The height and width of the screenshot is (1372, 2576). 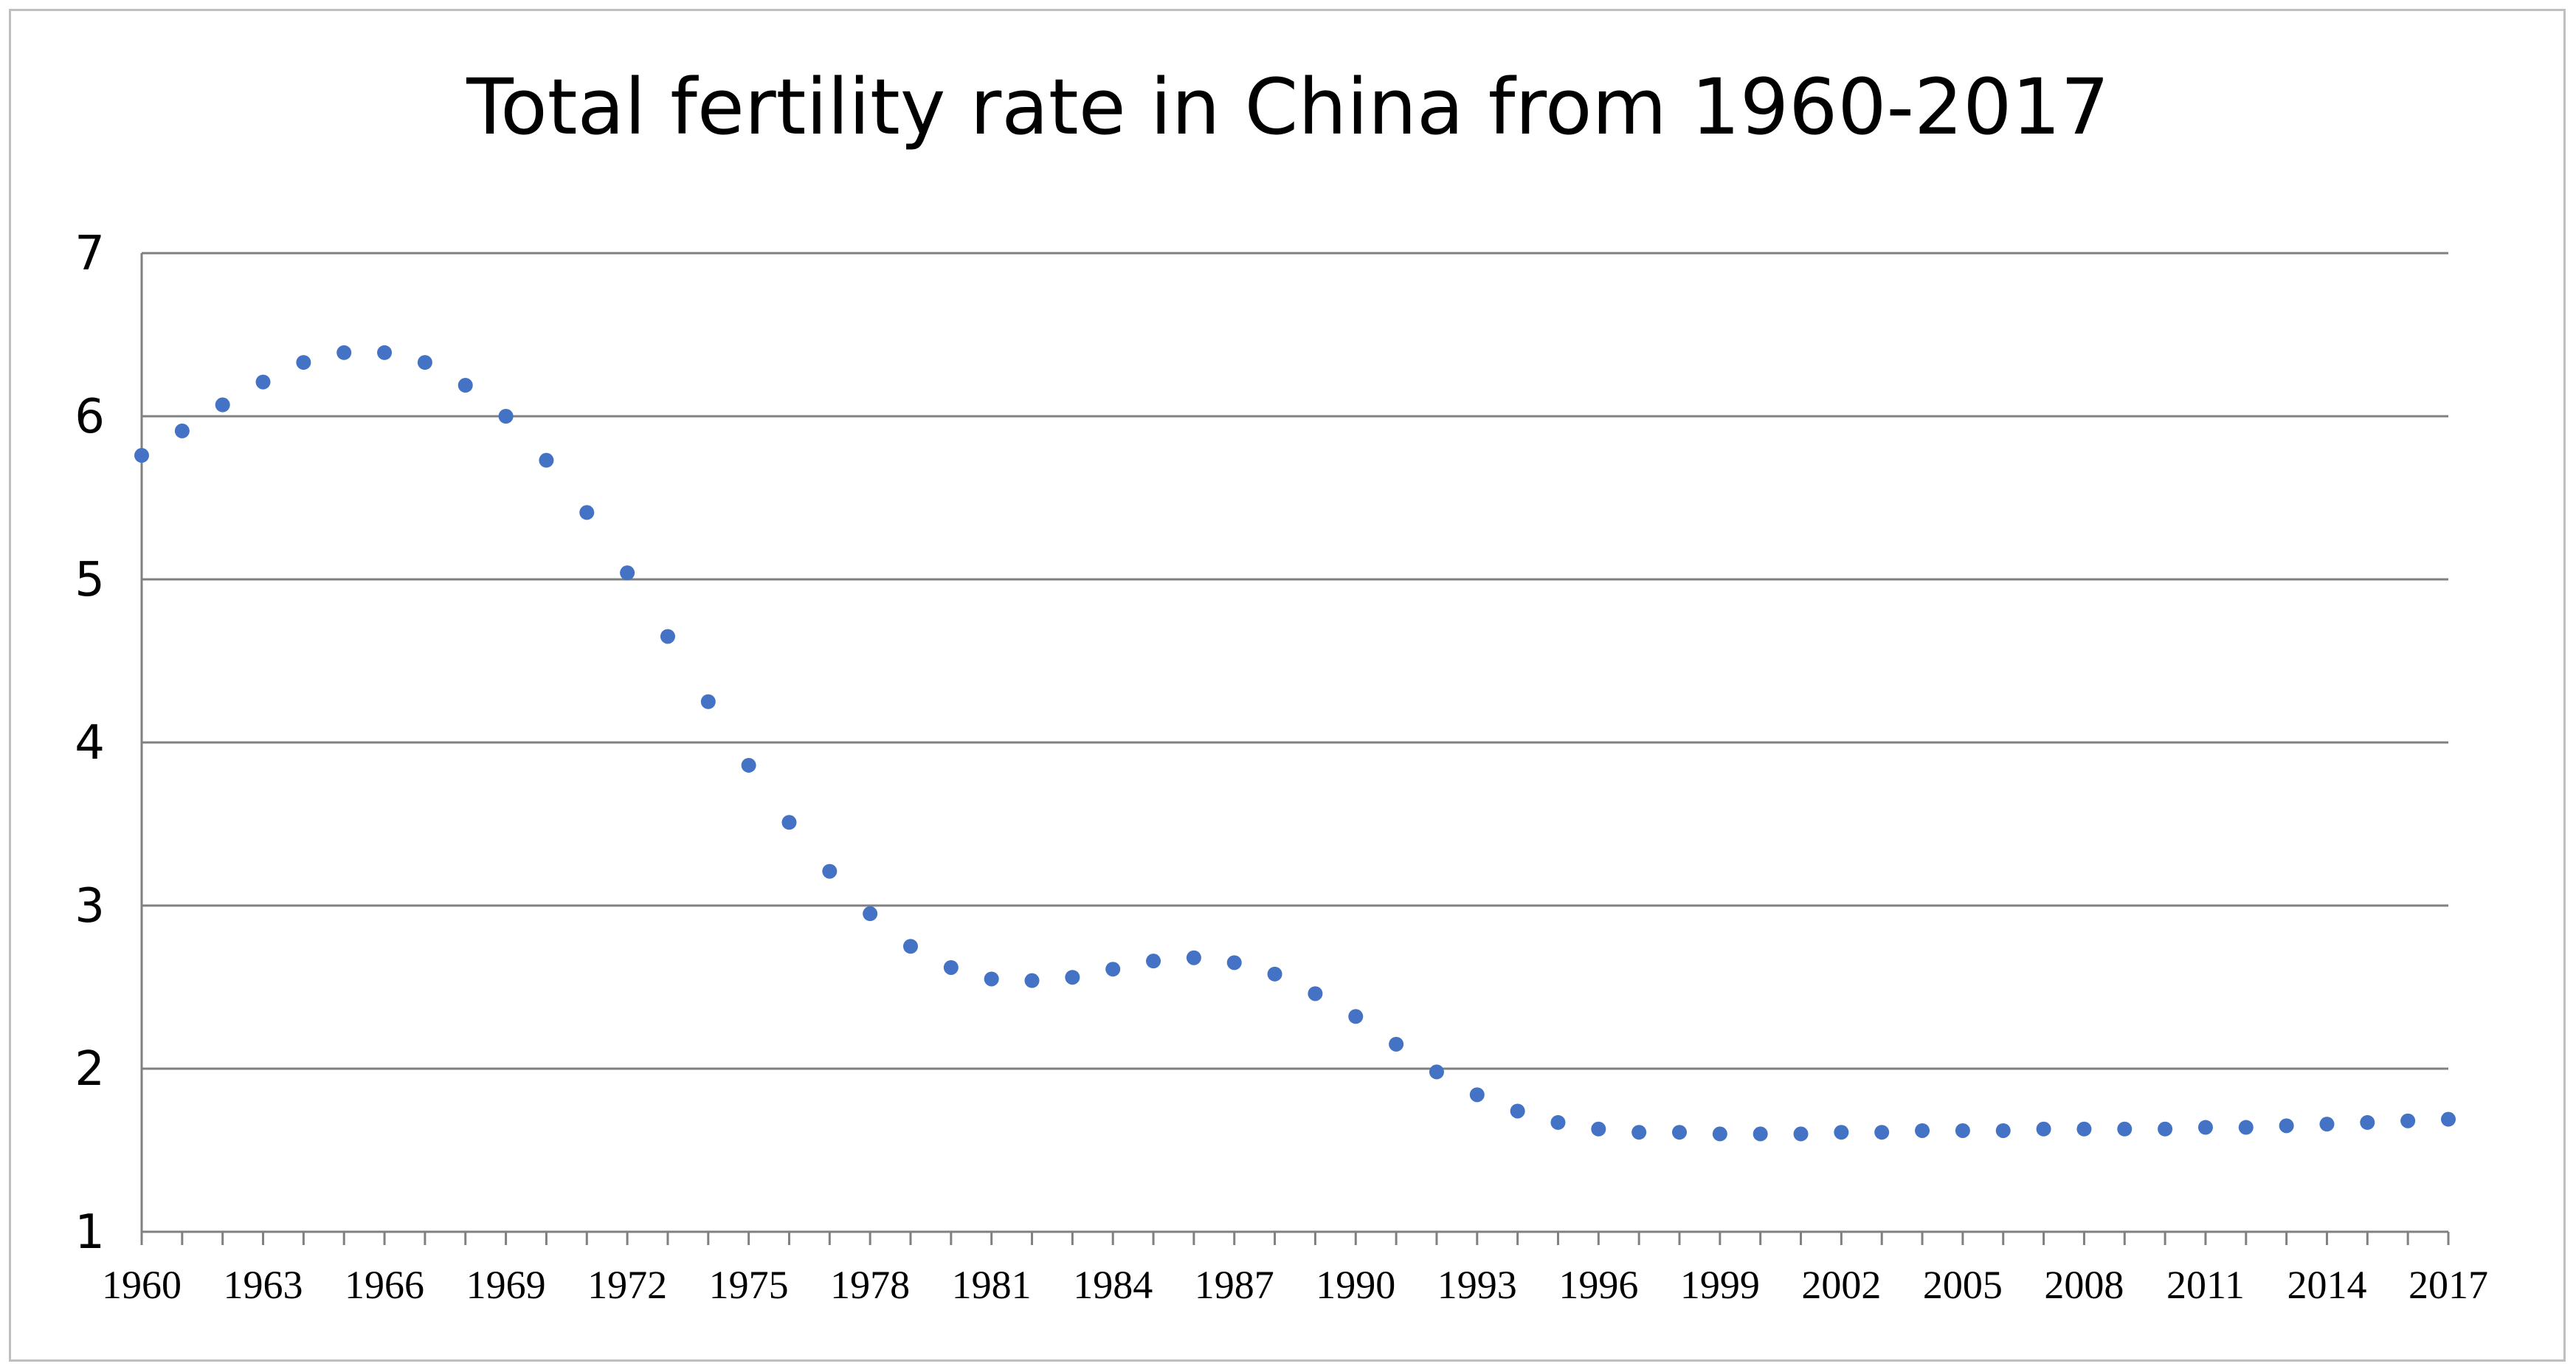 What do you see at coordinates (951, 967) in the screenshot?
I see `data-point-1980` at bounding box center [951, 967].